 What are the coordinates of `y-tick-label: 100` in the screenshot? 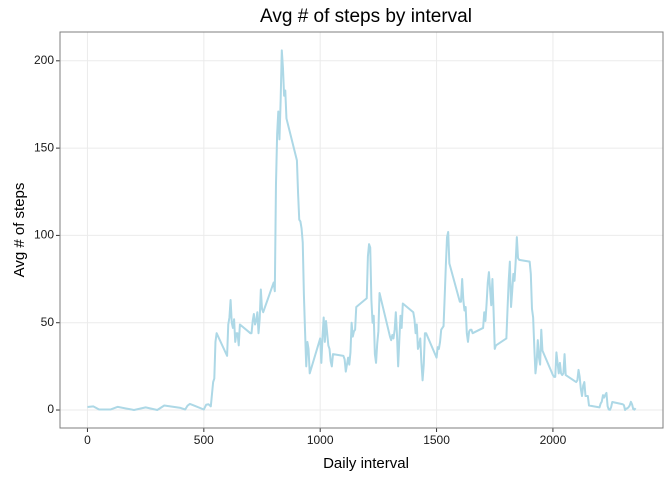 It's located at (44, 235).